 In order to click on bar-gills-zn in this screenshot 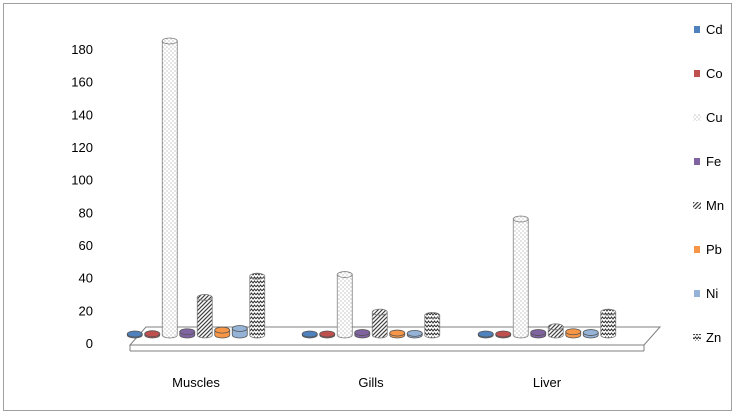, I will do `click(432, 325)`.